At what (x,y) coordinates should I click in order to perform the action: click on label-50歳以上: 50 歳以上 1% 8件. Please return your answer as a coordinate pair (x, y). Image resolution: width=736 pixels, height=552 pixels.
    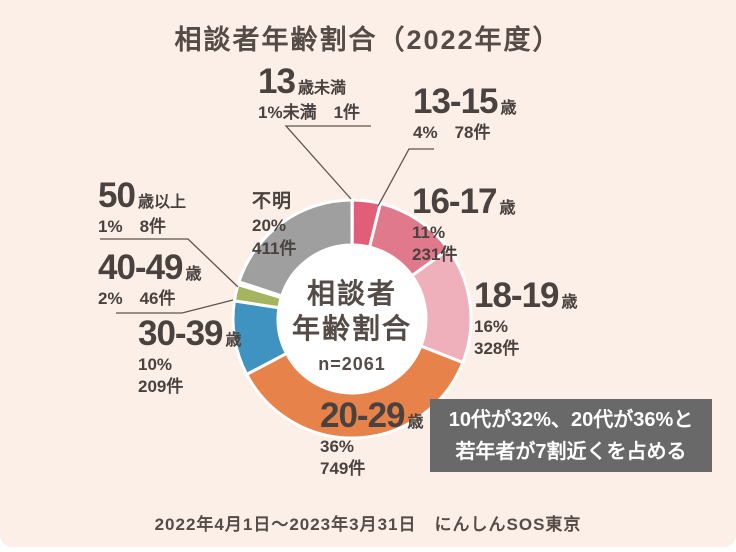
    Looking at the image, I should click on (142, 206).